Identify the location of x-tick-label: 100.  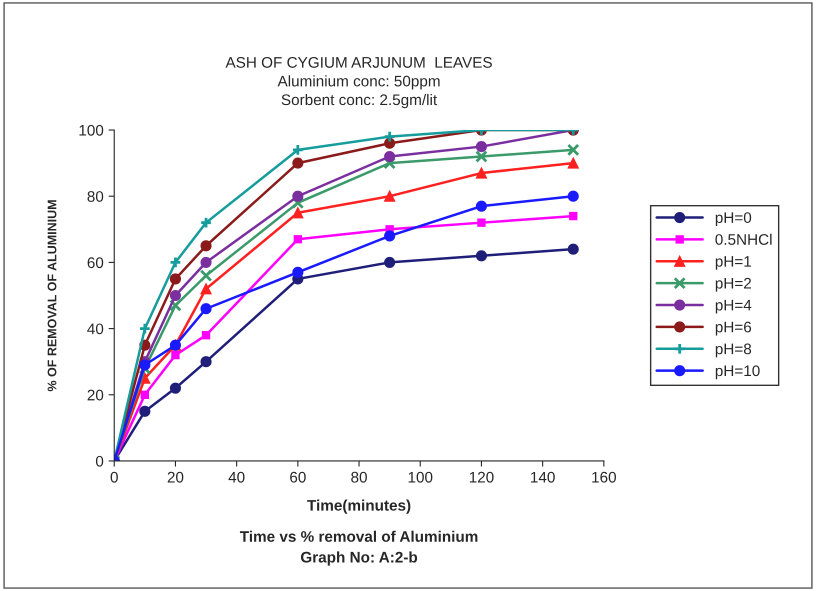
(420, 477).